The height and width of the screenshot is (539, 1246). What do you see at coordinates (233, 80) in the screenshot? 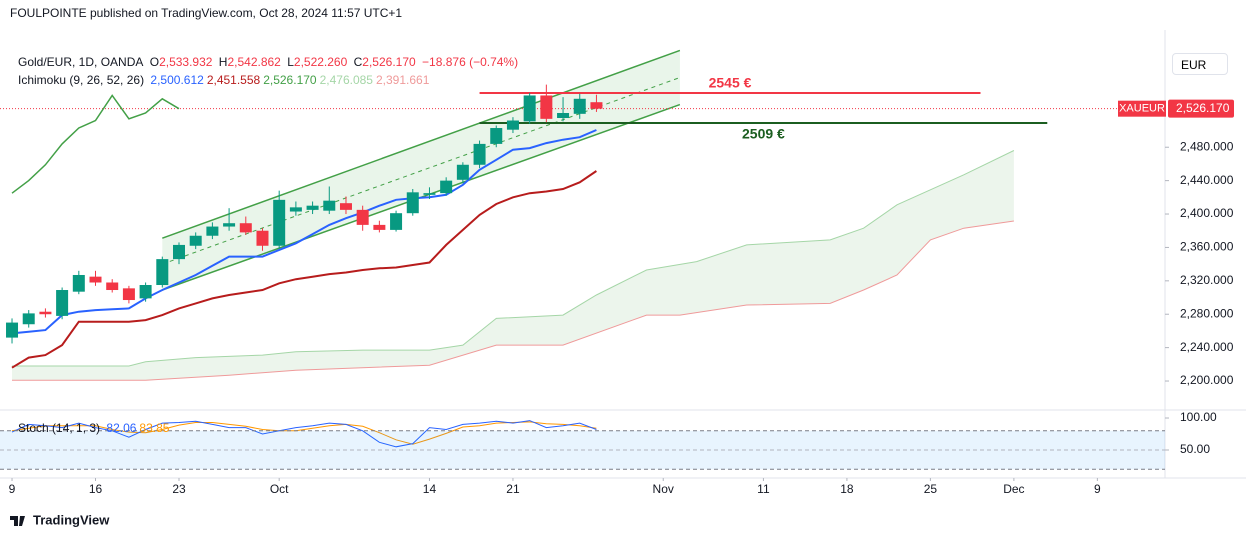
I see `ichimoku-value: 2,451.558` at bounding box center [233, 80].